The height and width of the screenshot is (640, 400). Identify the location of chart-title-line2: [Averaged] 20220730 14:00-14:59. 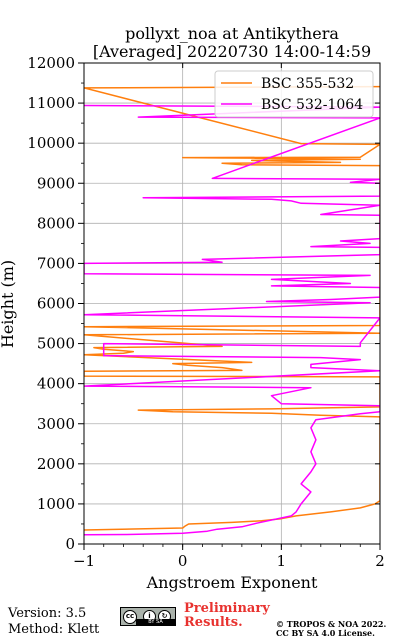
(232, 51).